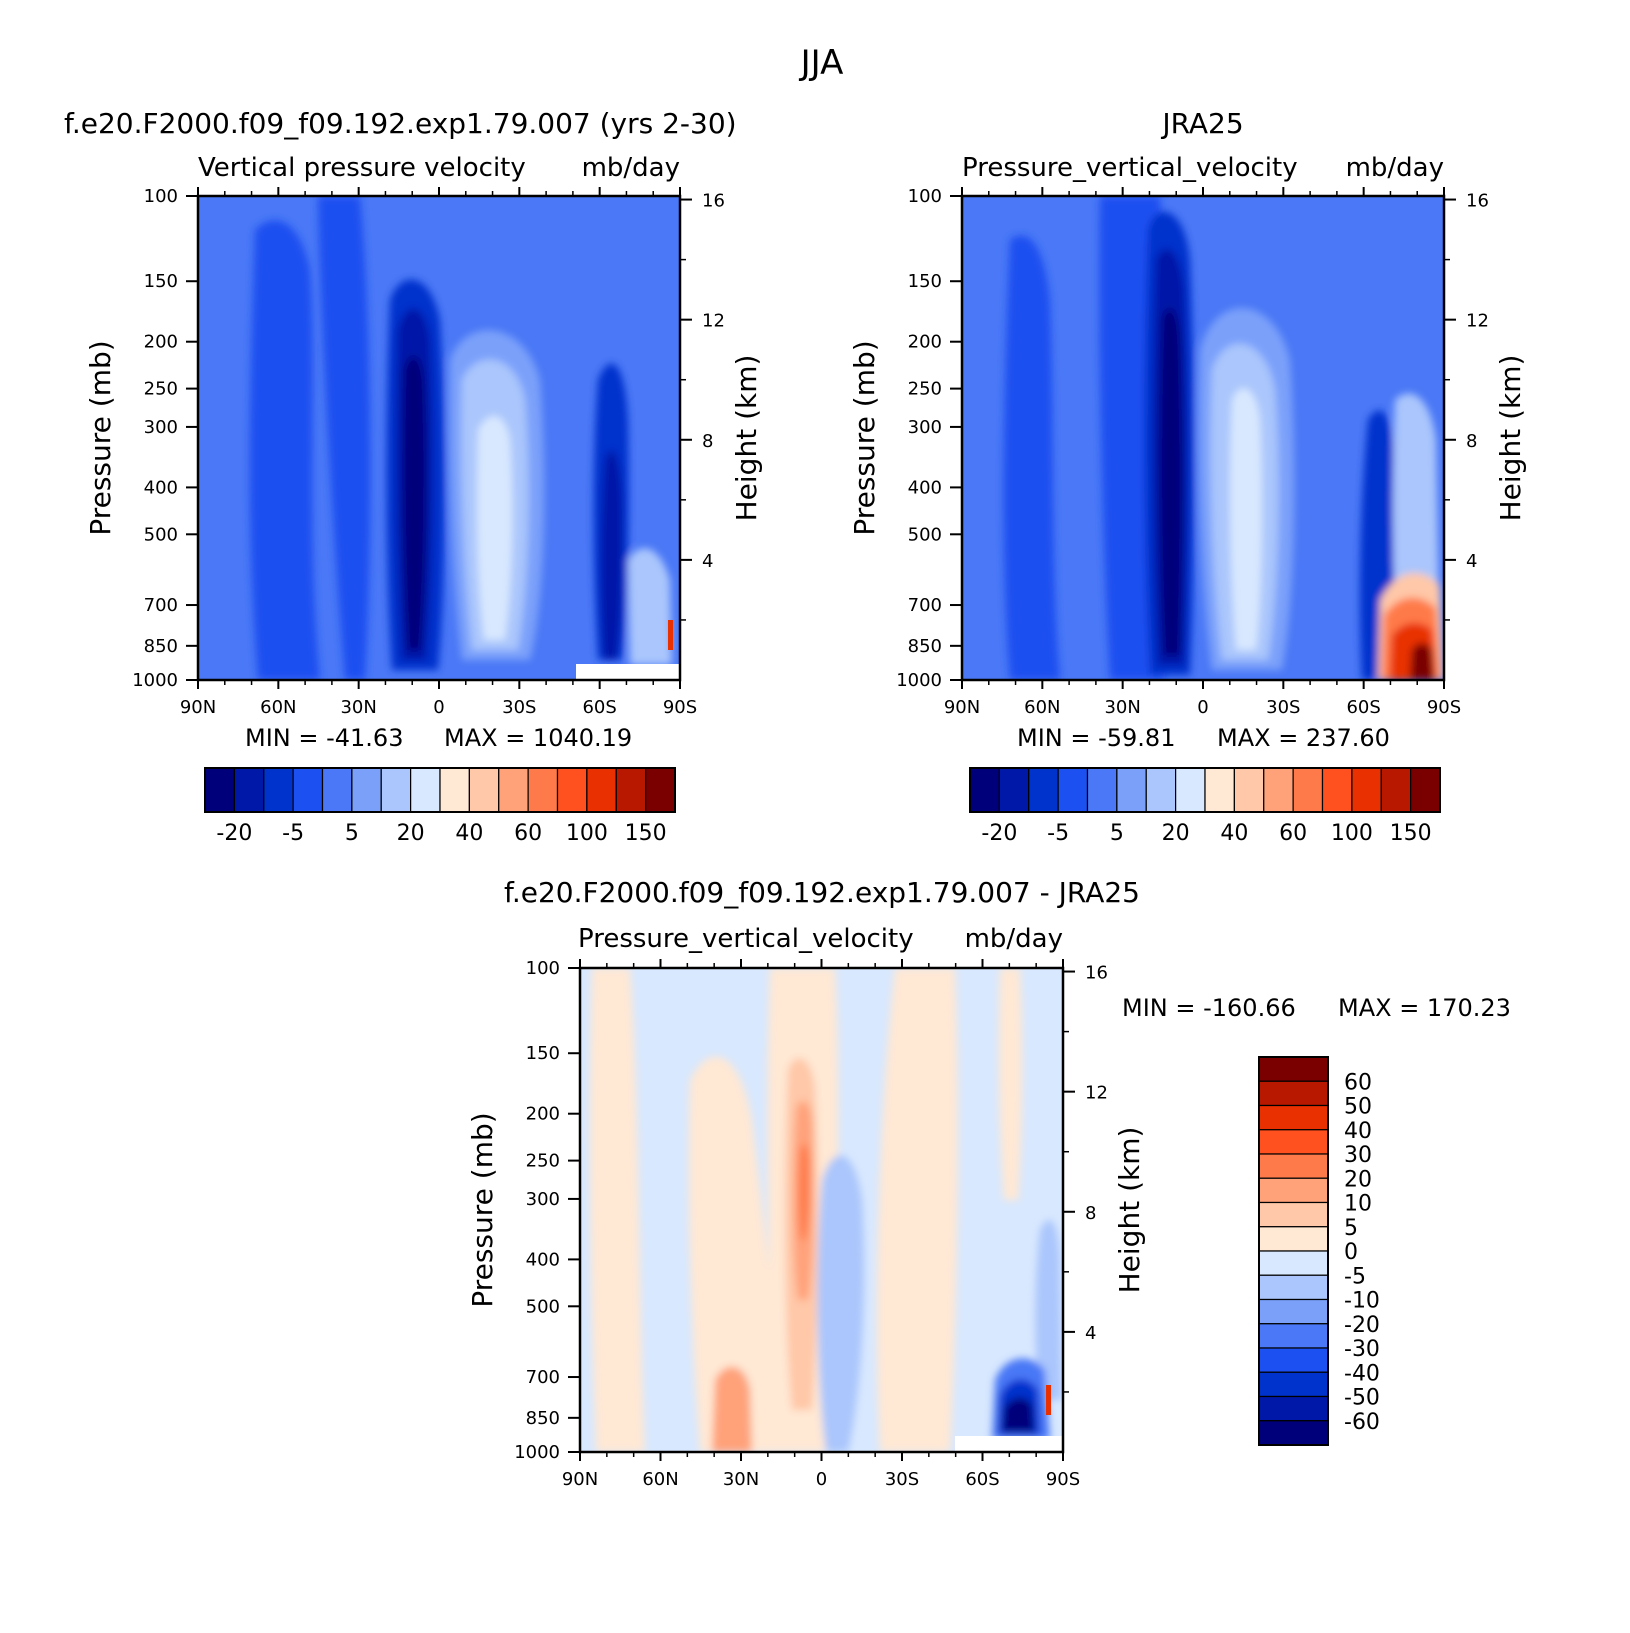  What do you see at coordinates (660, 1479) in the screenshot?
I see `x-tick-label: 60N` at bounding box center [660, 1479].